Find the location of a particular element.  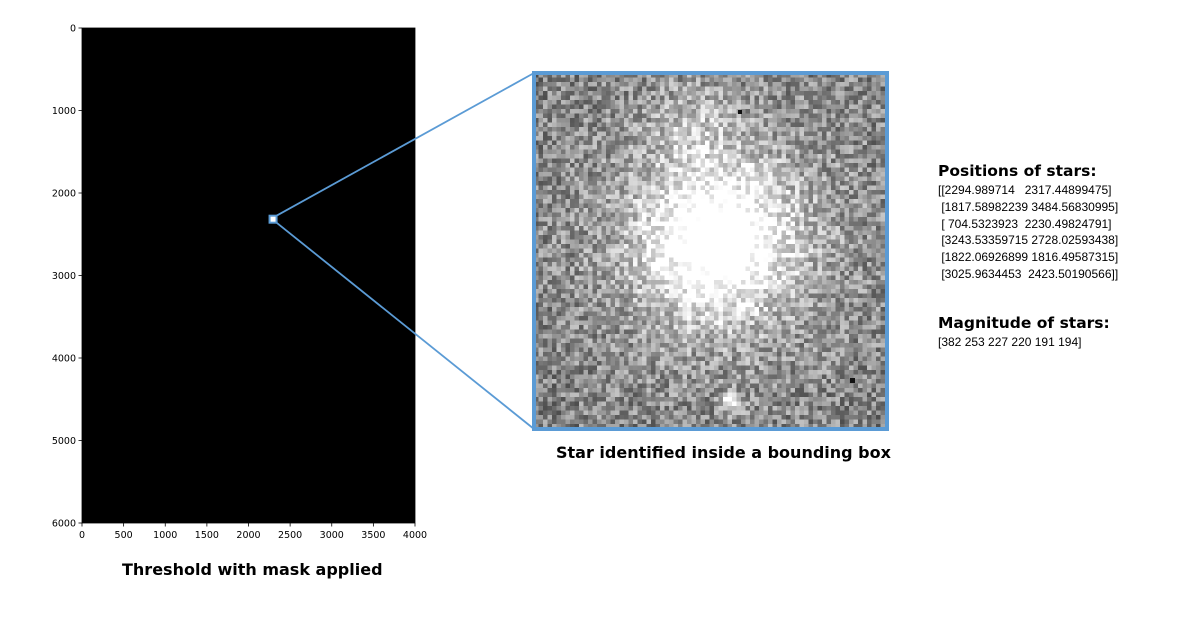

x-tick-label: 2500 is located at coordinates (290, 535).